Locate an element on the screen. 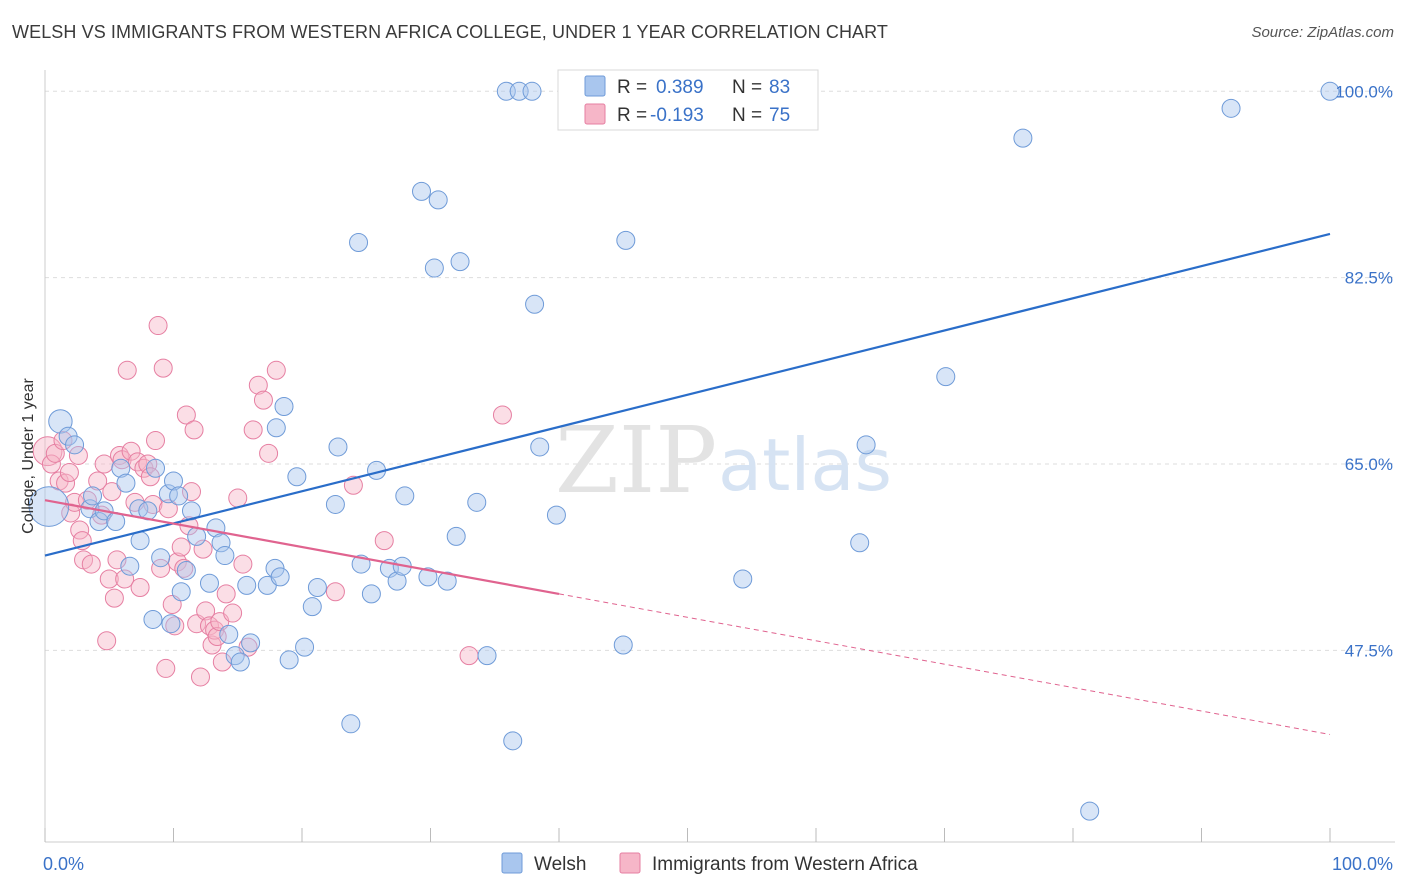  legend-welsh-n-value: 83 is located at coordinates (779, 87).